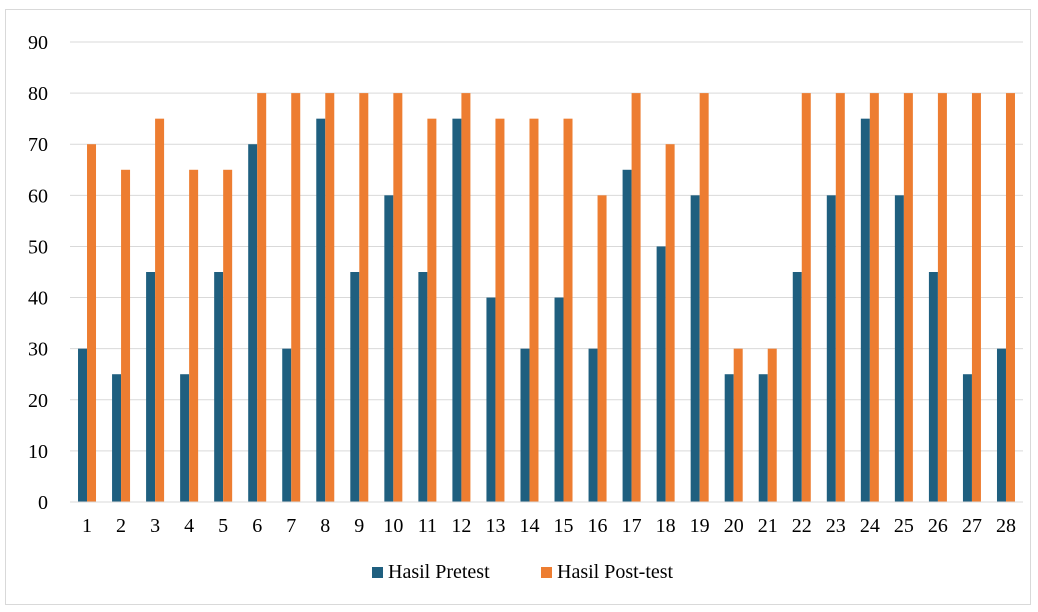  What do you see at coordinates (38, 145) in the screenshot?
I see `y-tick-label: 70` at bounding box center [38, 145].